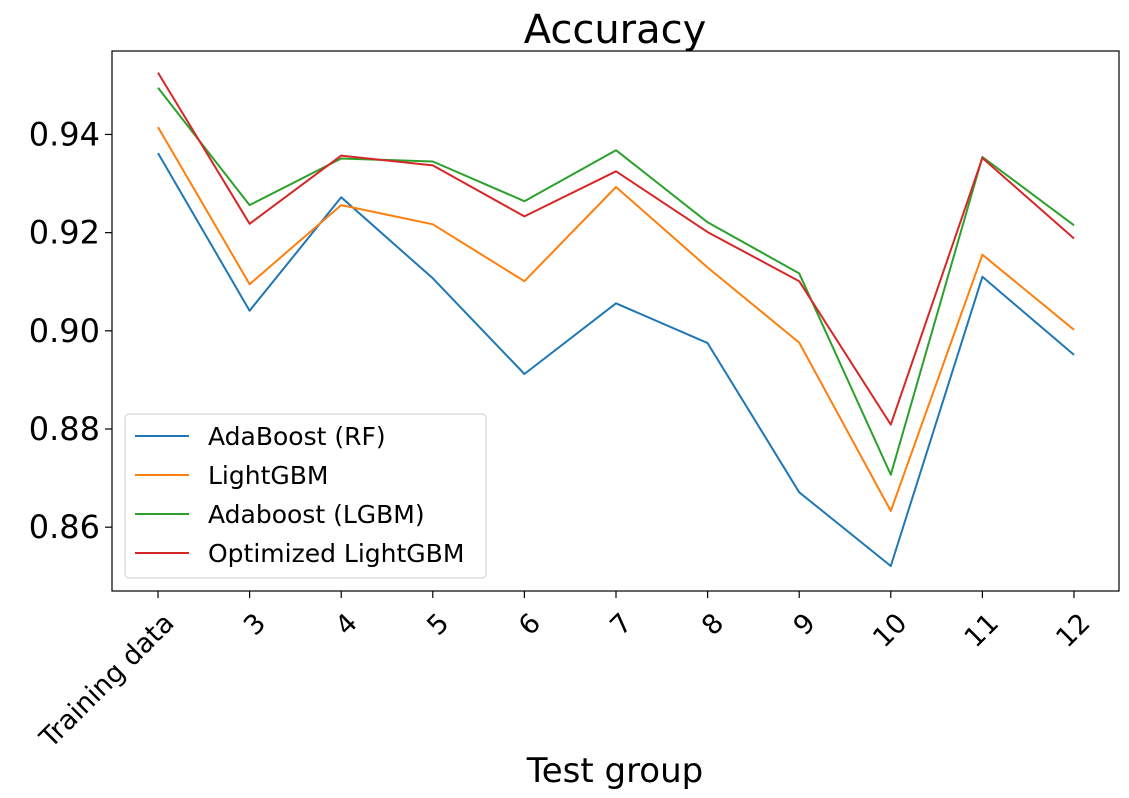  I want to click on legend-label: AdaBoost (RF), so click(297, 436).